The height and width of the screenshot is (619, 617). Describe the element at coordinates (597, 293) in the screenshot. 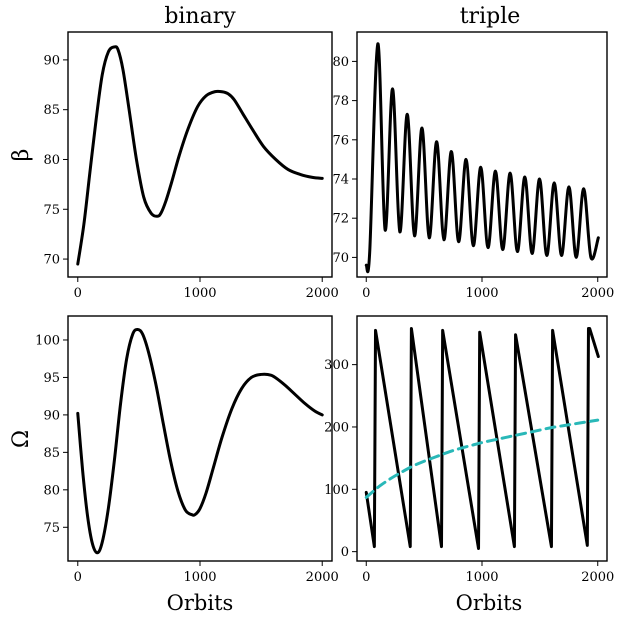

I see `xtick-label-beta-triple-2000: 2000` at that location.